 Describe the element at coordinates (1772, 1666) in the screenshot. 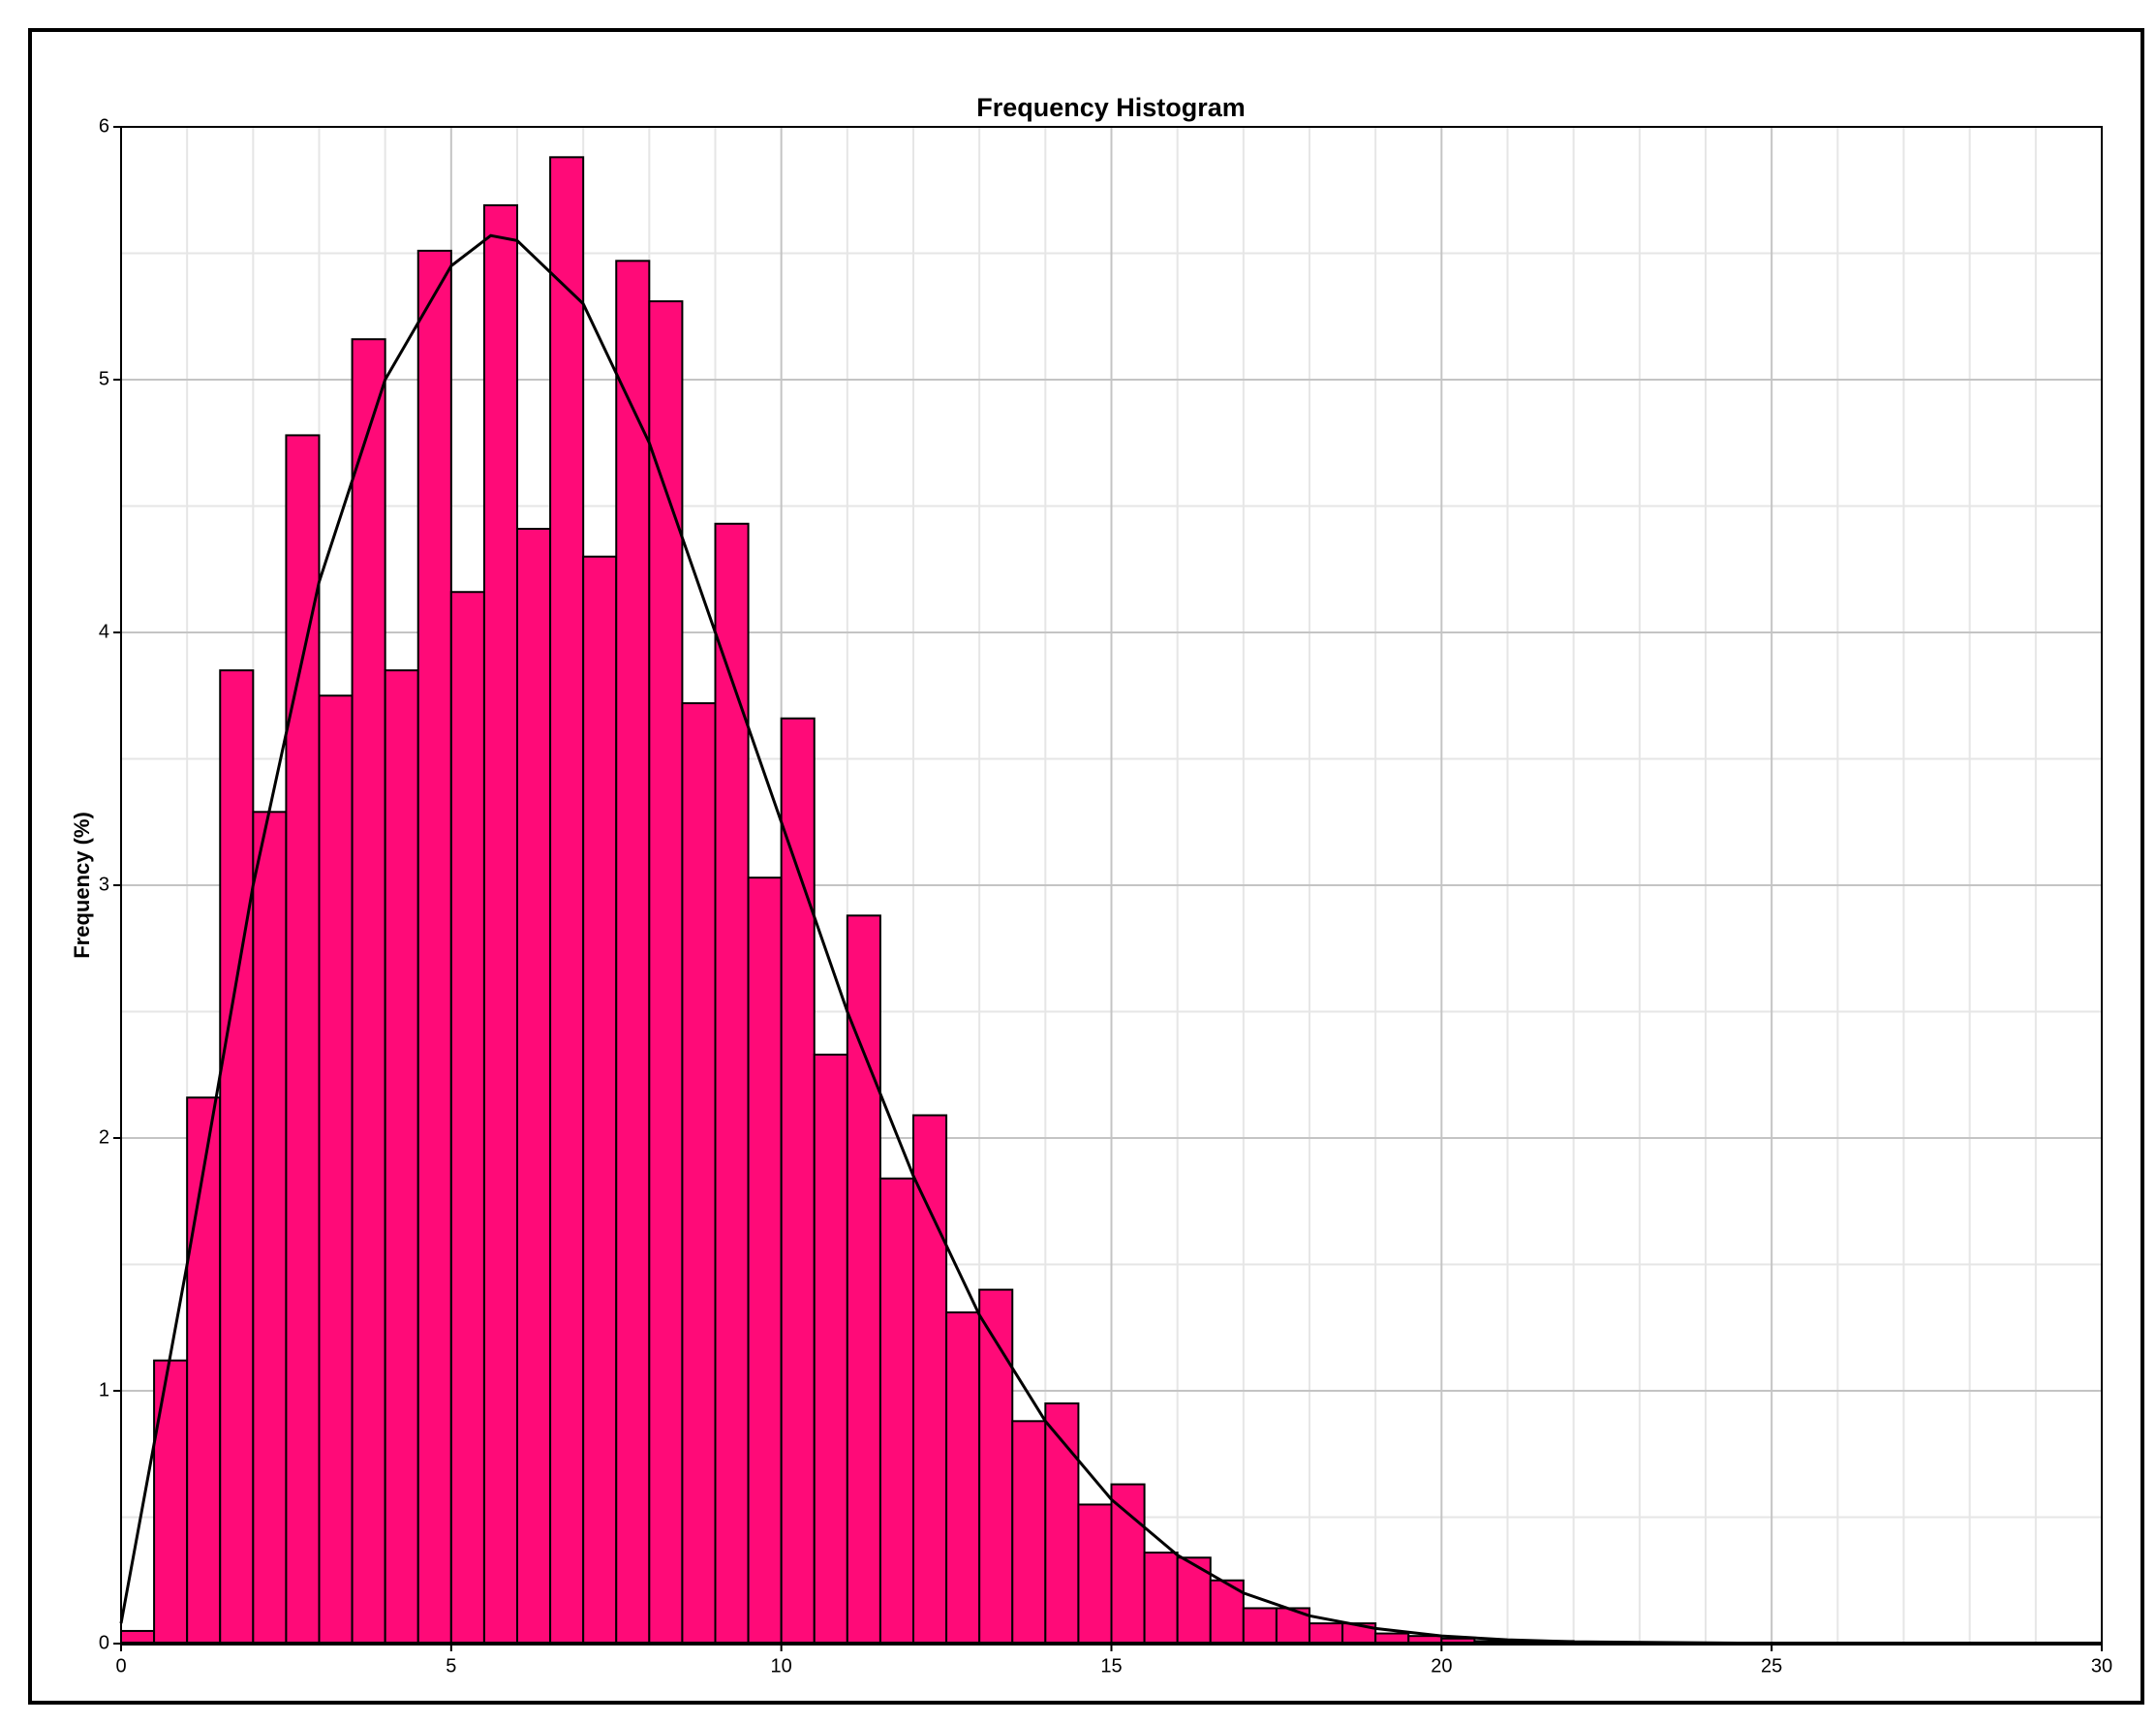

I see `x-tick-label: 25` at that location.